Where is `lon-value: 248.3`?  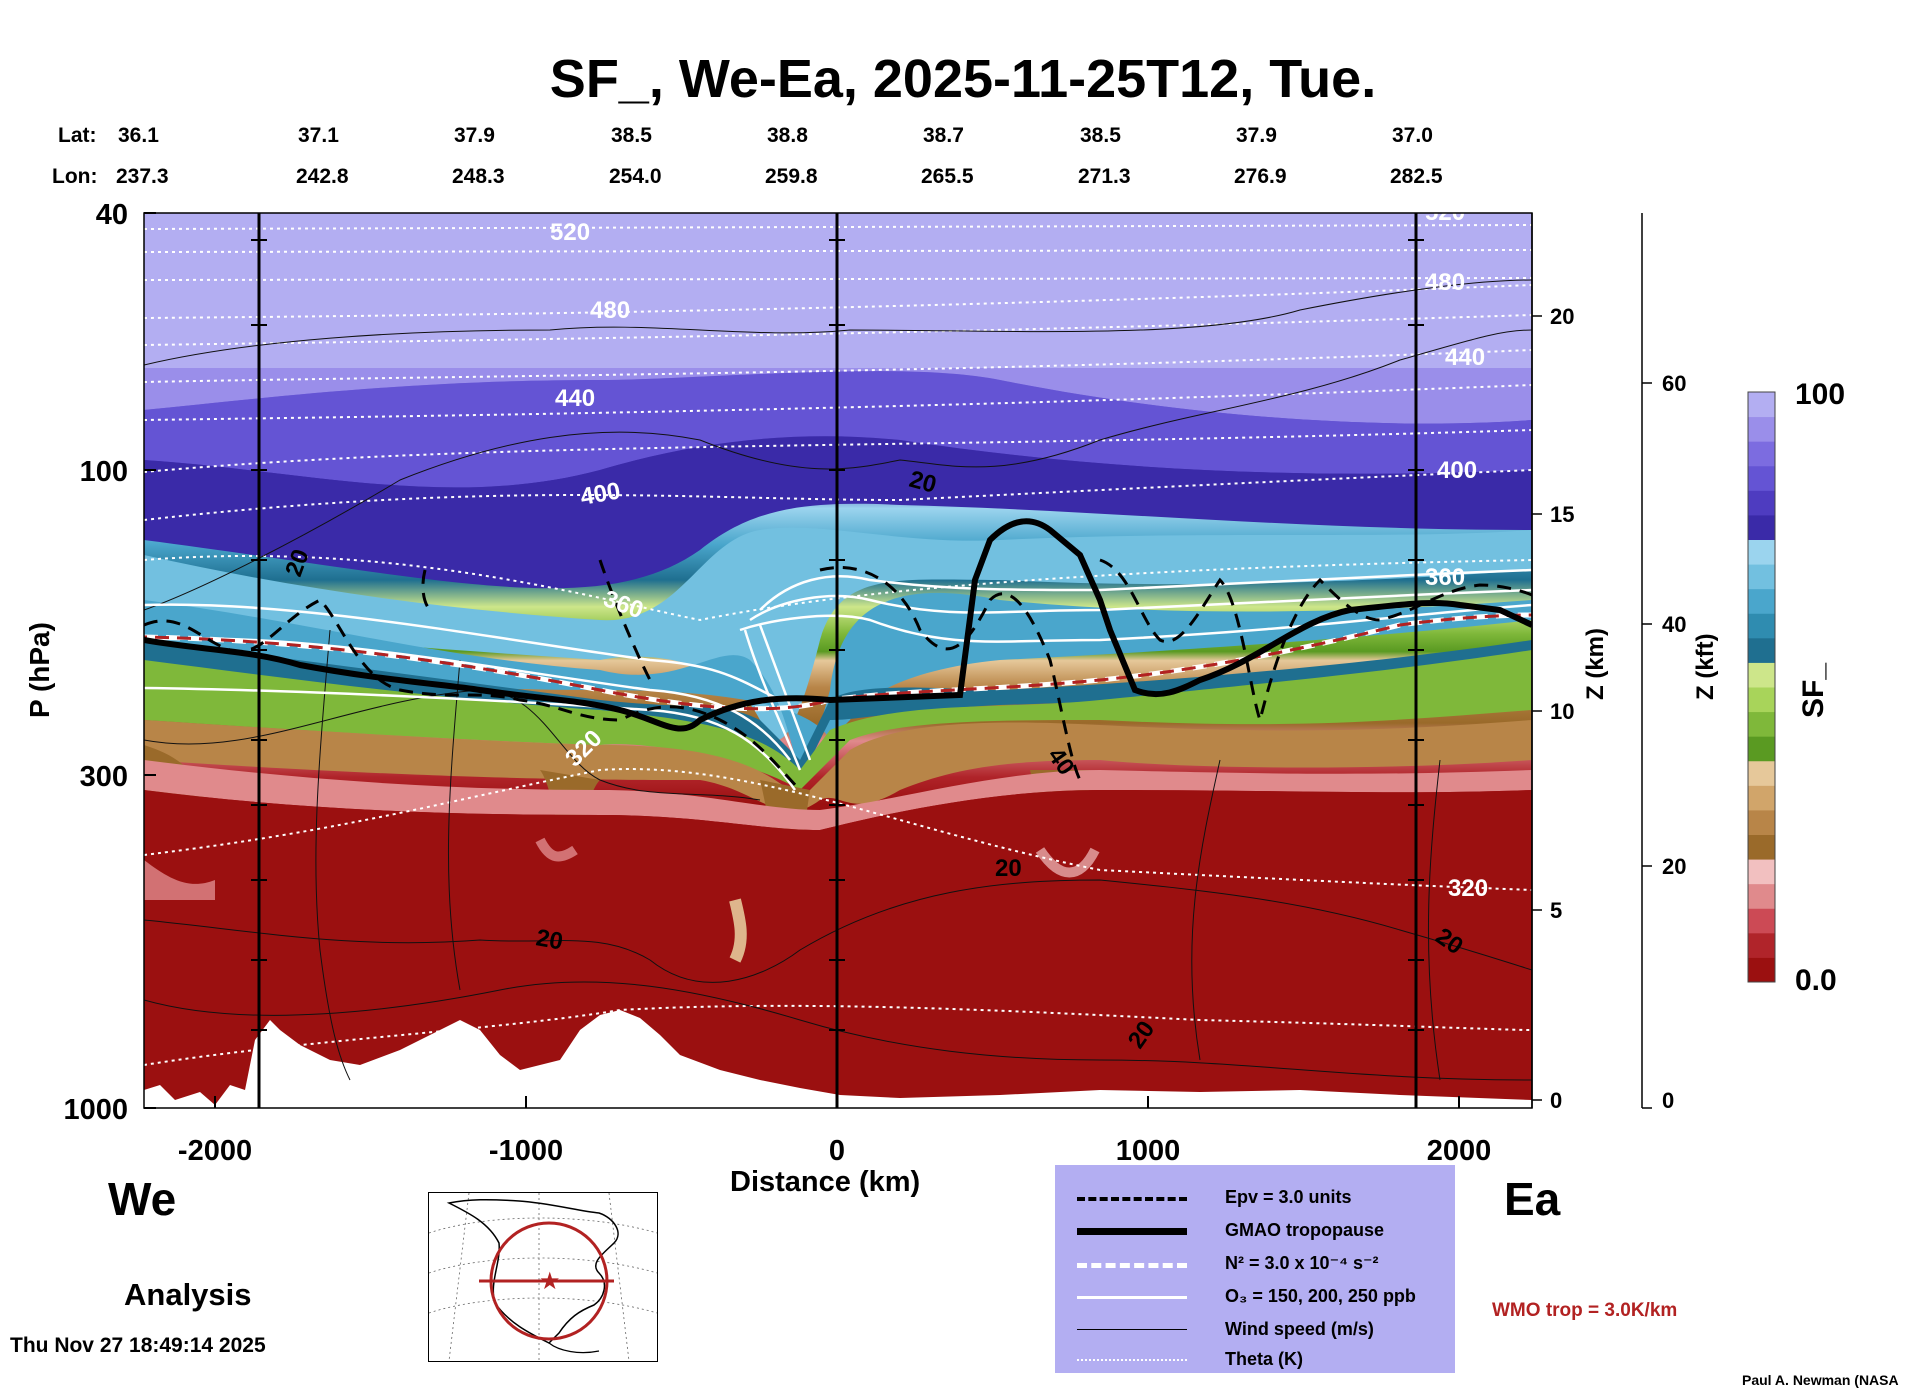 lon-value: 248.3 is located at coordinates (478, 176).